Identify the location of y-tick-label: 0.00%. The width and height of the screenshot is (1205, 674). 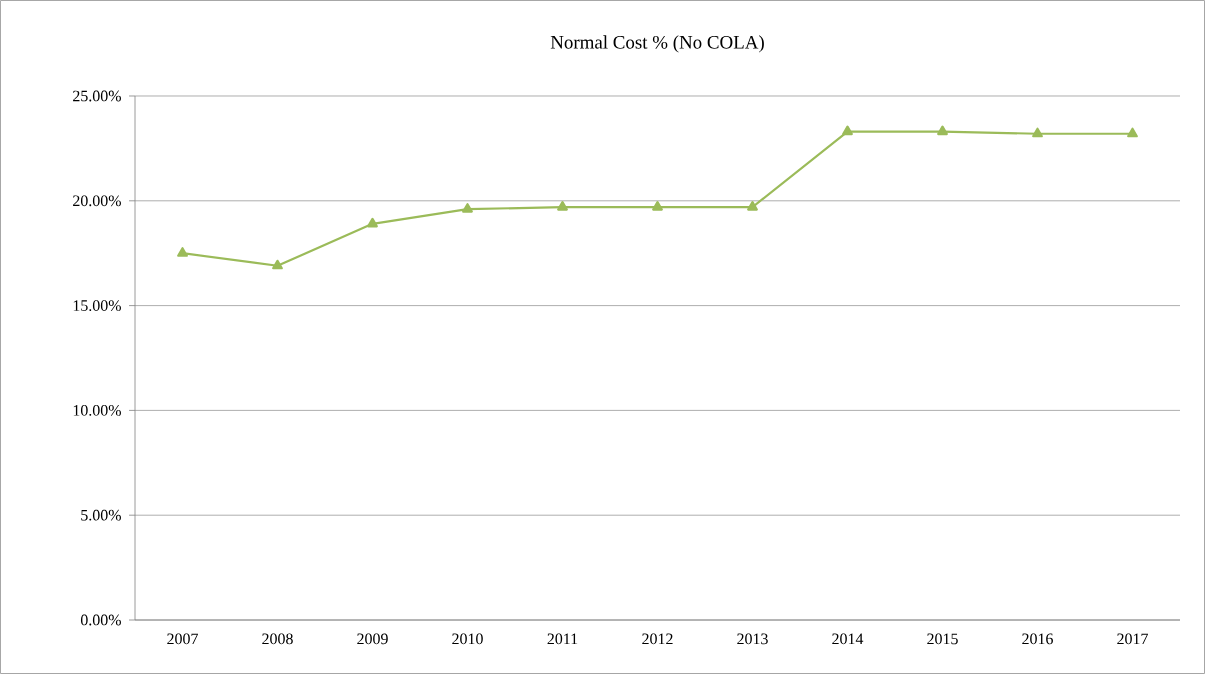
(100, 620).